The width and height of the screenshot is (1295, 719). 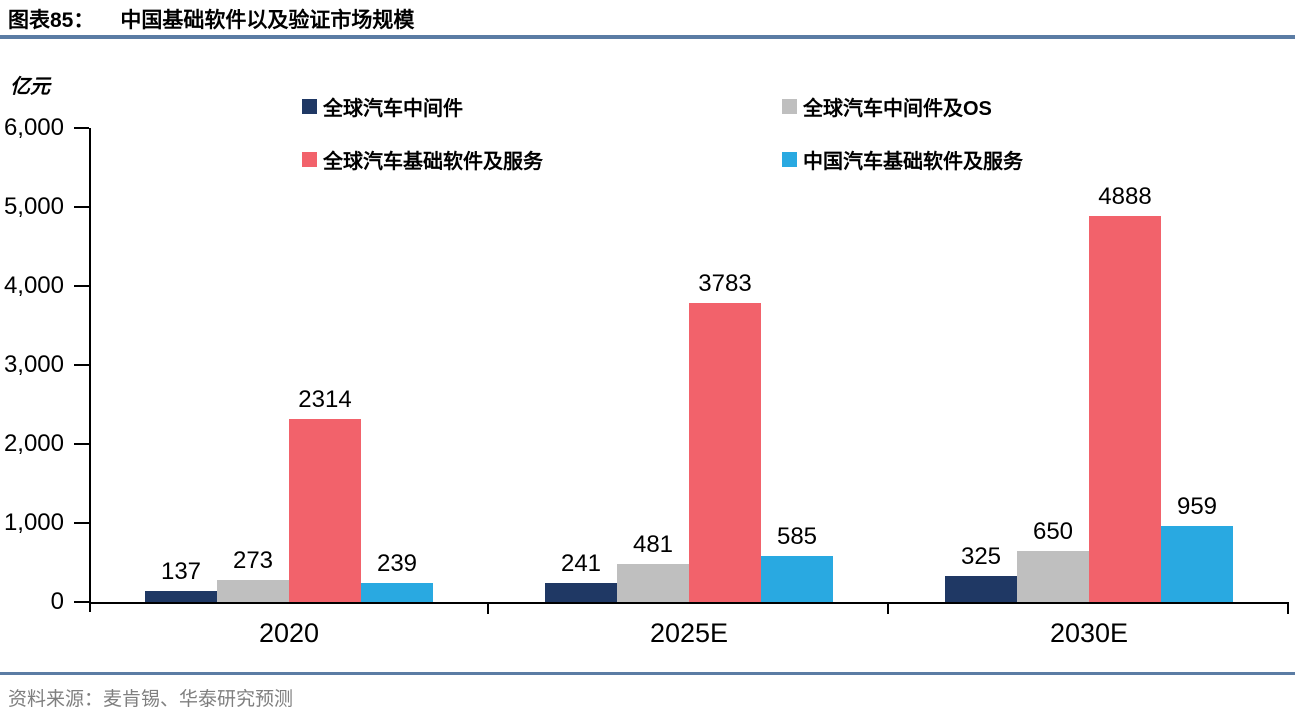 What do you see at coordinates (325, 510) in the screenshot?
I see `bar-series2-2020` at bounding box center [325, 510].